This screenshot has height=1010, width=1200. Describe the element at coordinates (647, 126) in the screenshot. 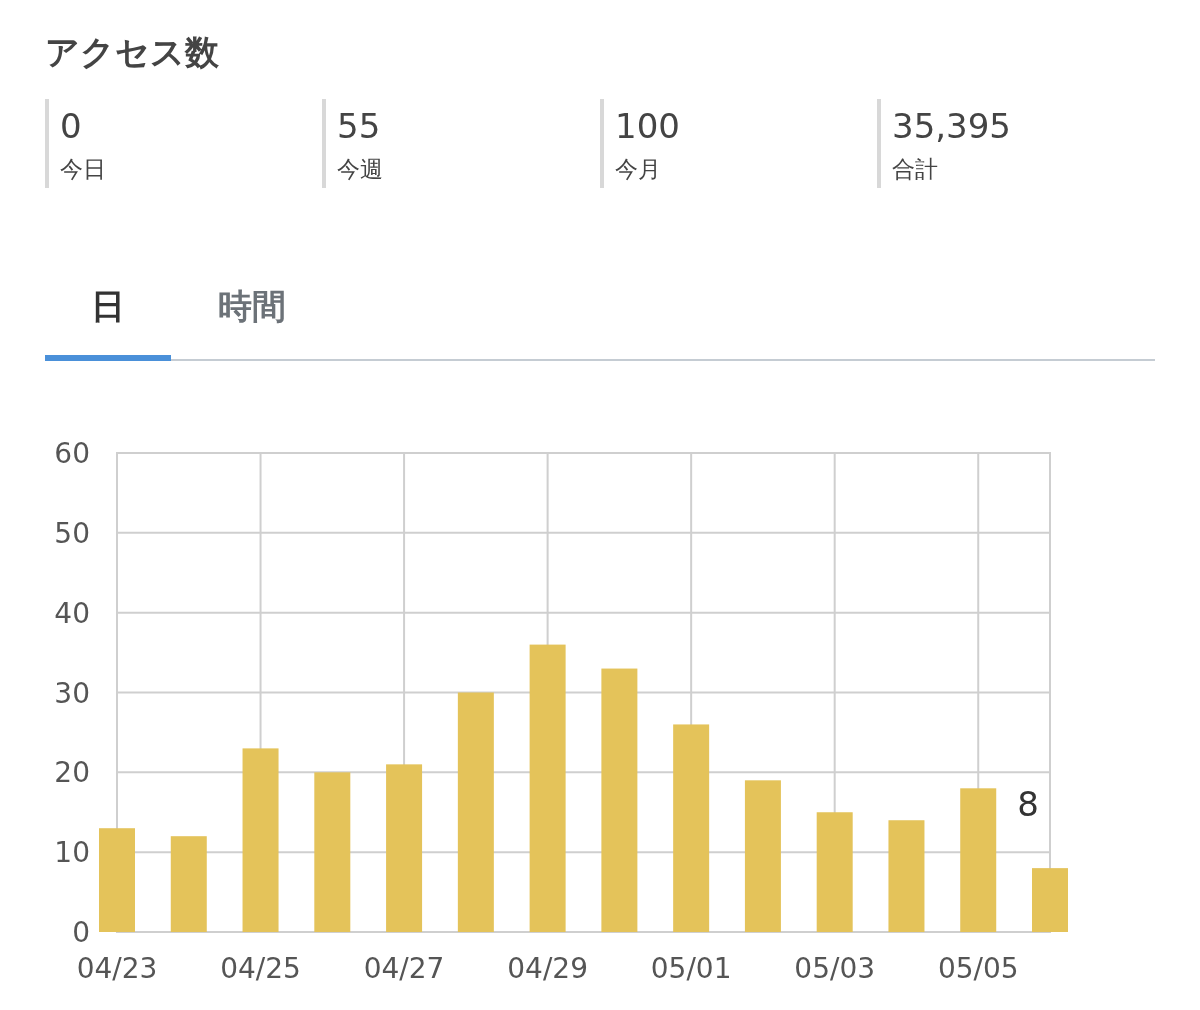

I see `text: 100` at that location.